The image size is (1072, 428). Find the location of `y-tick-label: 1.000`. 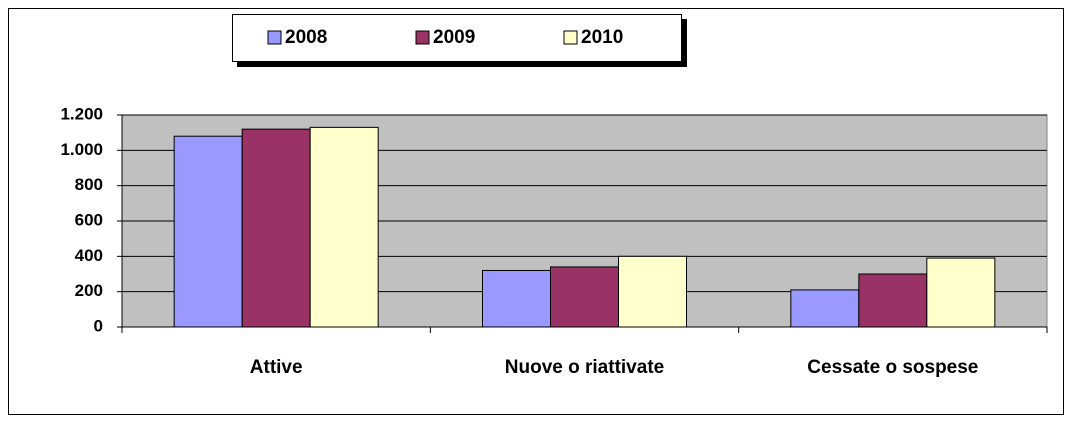

y-tick-label: 1.000 is located at coordinates (81, 149).